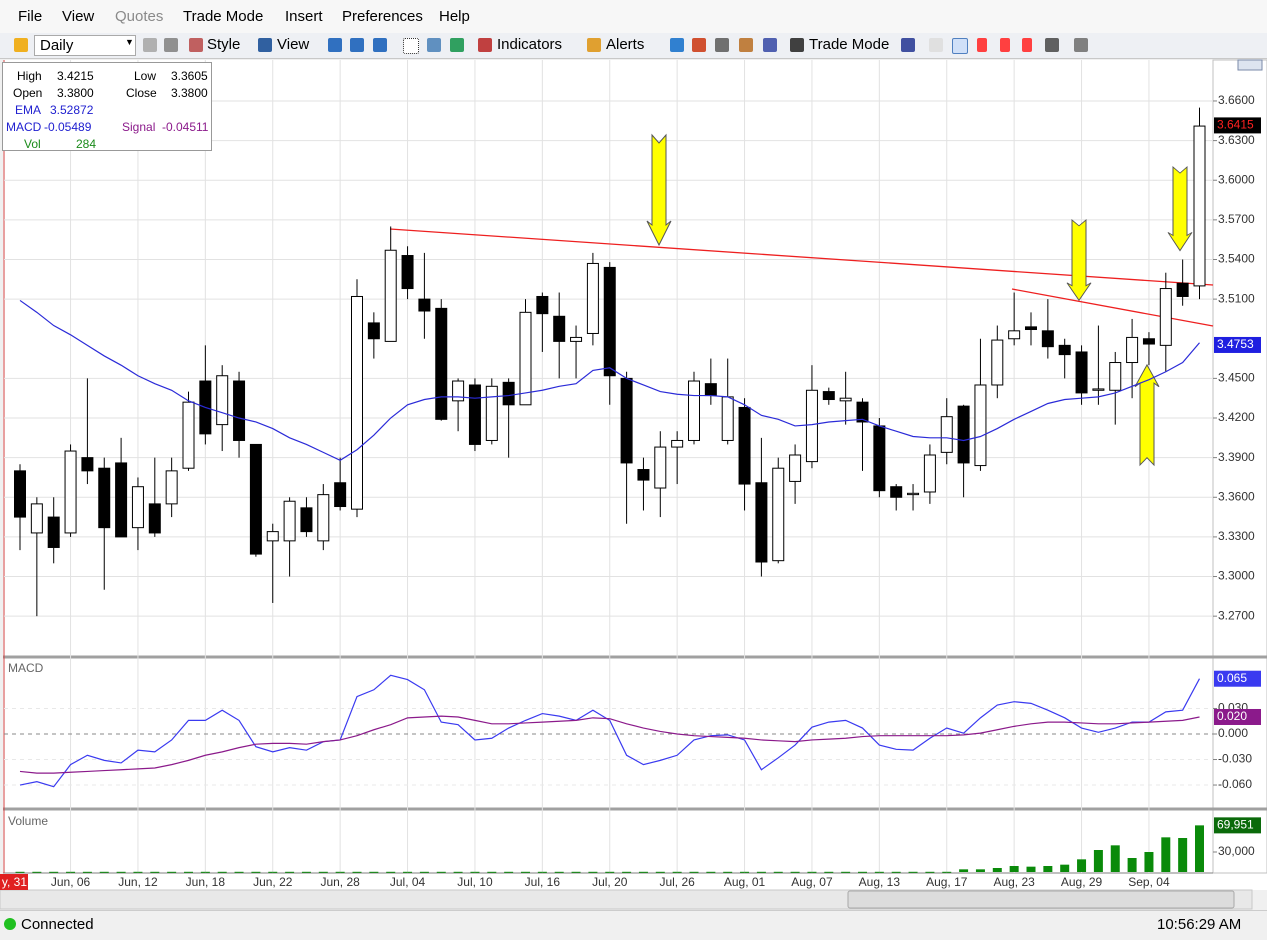 This screenshot has width=1267, height=940. Describe the element at coordinates (1041, 899) in the screenshot. I see `scrollbar-thumb` at that location.